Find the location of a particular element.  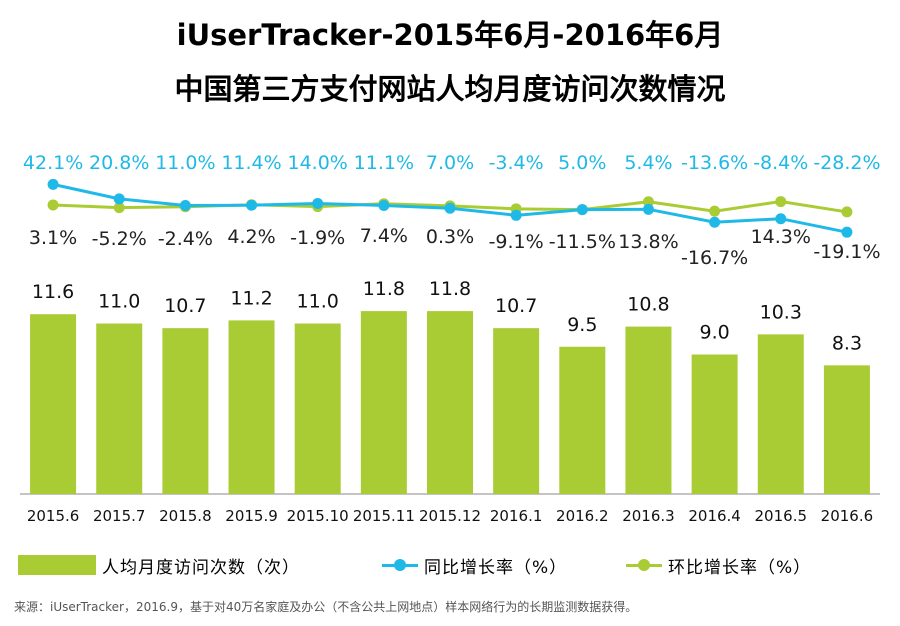

bar-label-2015.7: 11.0 is located at coordinates (119, 302).